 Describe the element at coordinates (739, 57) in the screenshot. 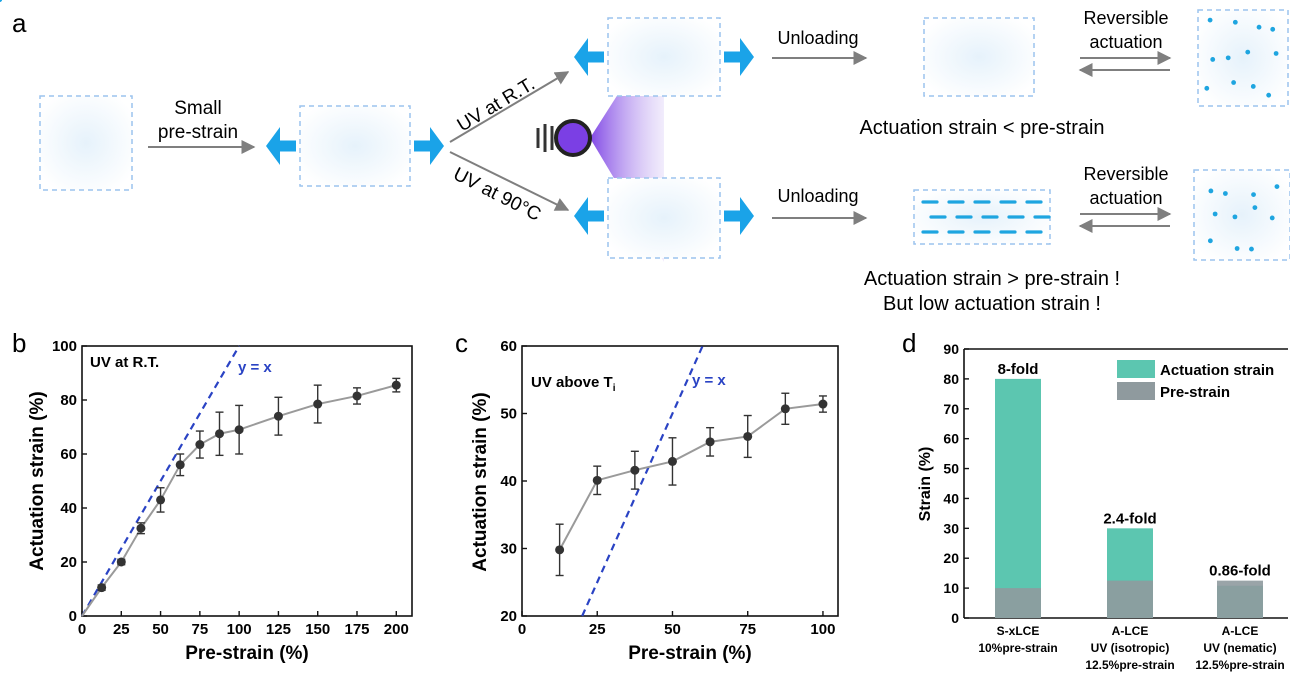

I see `blue-arrow-uv-rt-right` at that location.